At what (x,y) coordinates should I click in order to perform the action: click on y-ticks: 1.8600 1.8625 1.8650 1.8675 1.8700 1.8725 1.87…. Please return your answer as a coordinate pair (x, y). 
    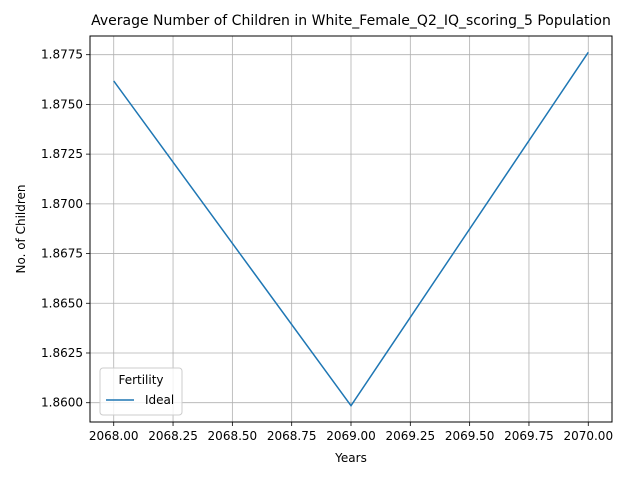
    Looking at the image, I should click on (65, 229).